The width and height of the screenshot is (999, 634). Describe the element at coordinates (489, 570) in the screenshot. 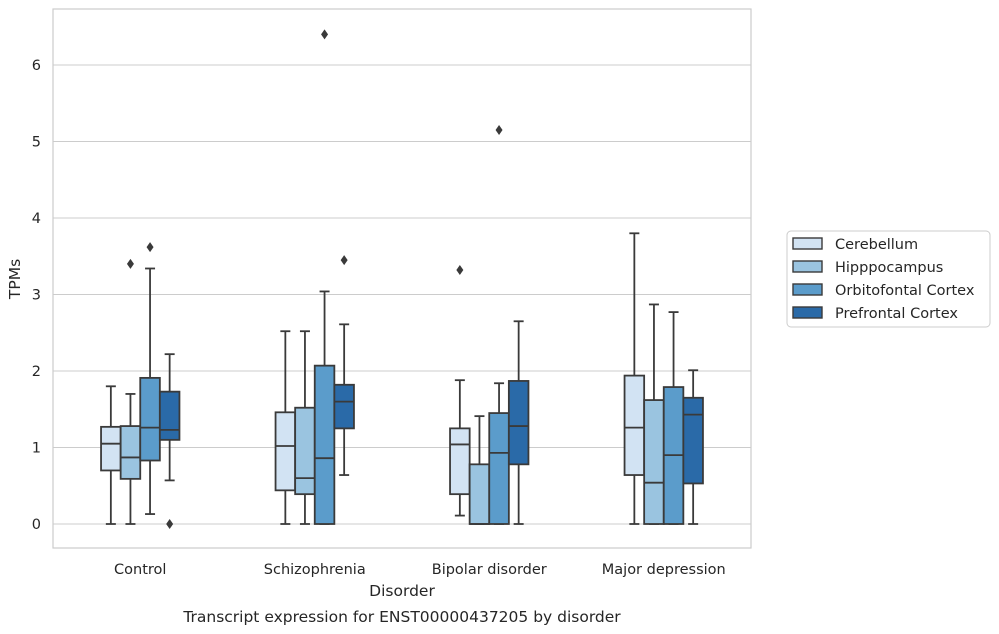

I see `x-tick-label: Bipolar disorder` at that location.